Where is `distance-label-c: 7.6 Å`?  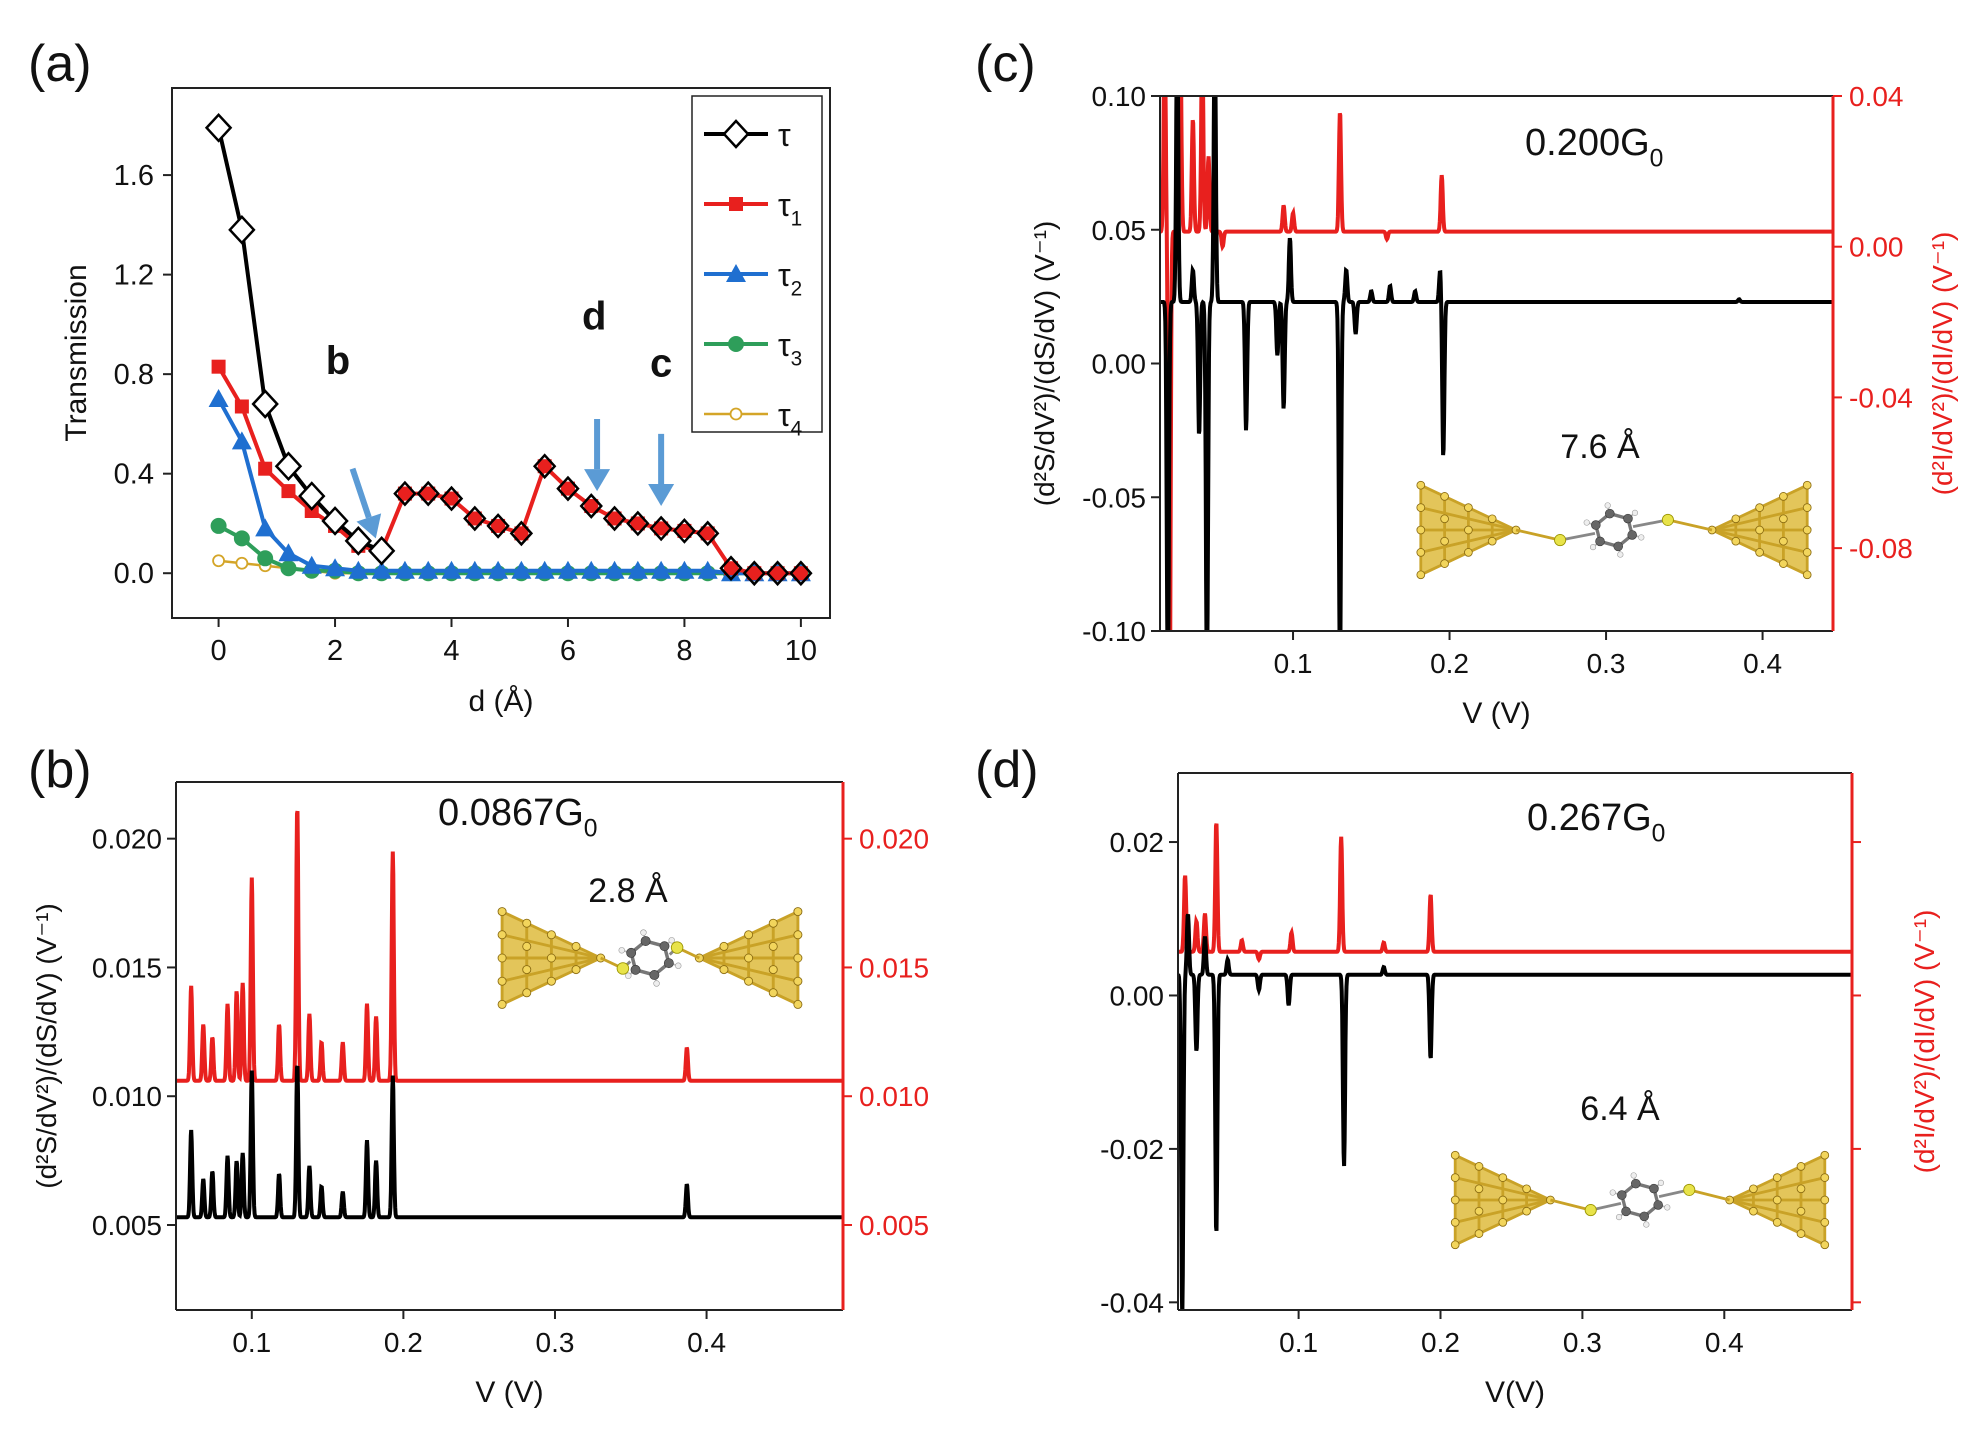 distance-label-c: 7.6 Å is located at coordinates (1600, 447).